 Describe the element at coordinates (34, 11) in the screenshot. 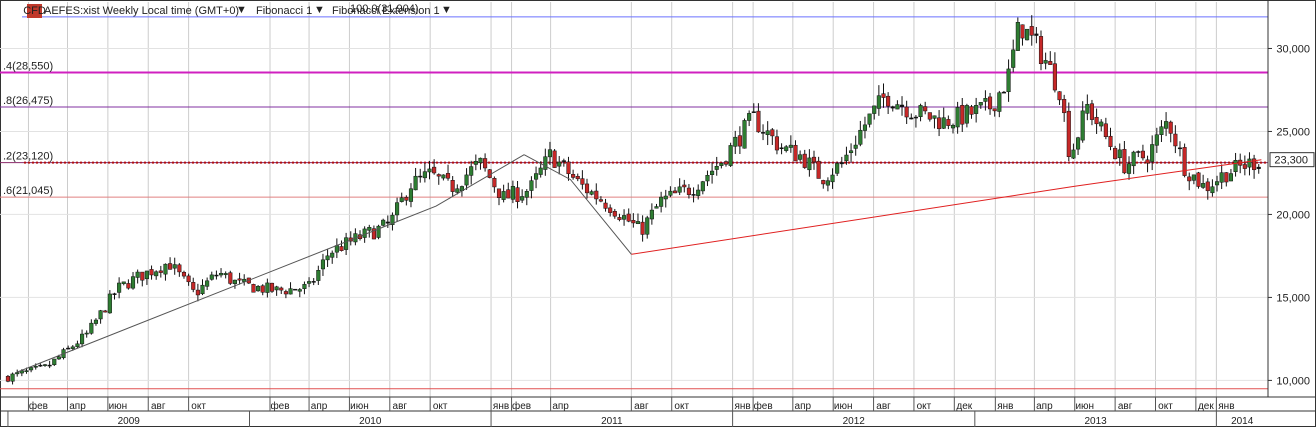

I see `cfd-badge-text: CFD` at that location.